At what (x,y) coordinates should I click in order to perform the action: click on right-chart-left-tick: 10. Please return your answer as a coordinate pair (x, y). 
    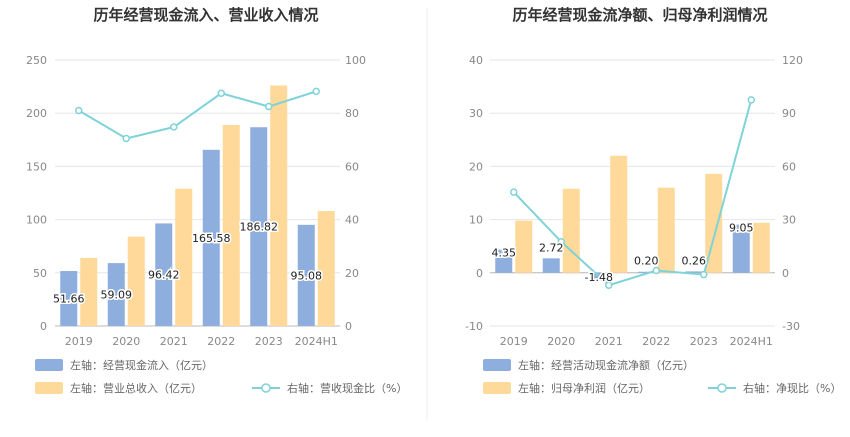
    Looking at the image, I should click on (476, 220).